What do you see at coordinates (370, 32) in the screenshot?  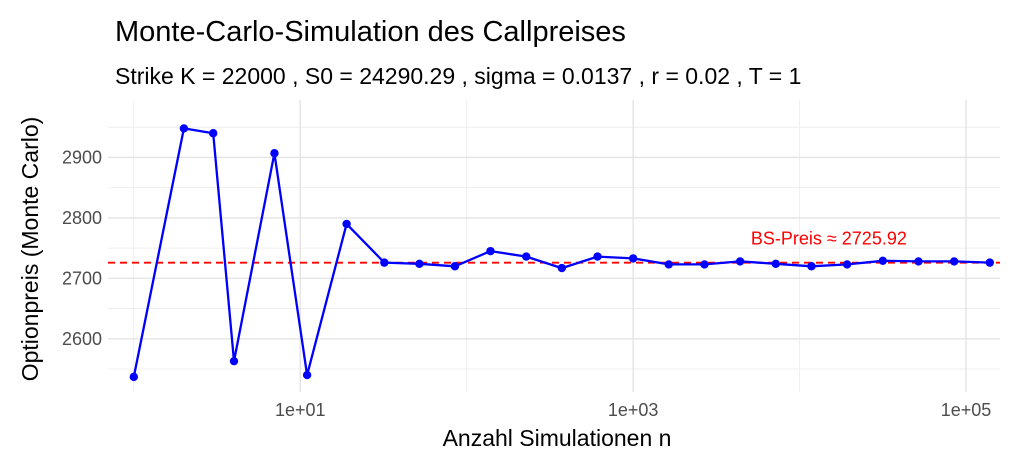 I see `chart-title: Monte-Carlo-Simulation des Callpreises` at bounding box center [370, 32].